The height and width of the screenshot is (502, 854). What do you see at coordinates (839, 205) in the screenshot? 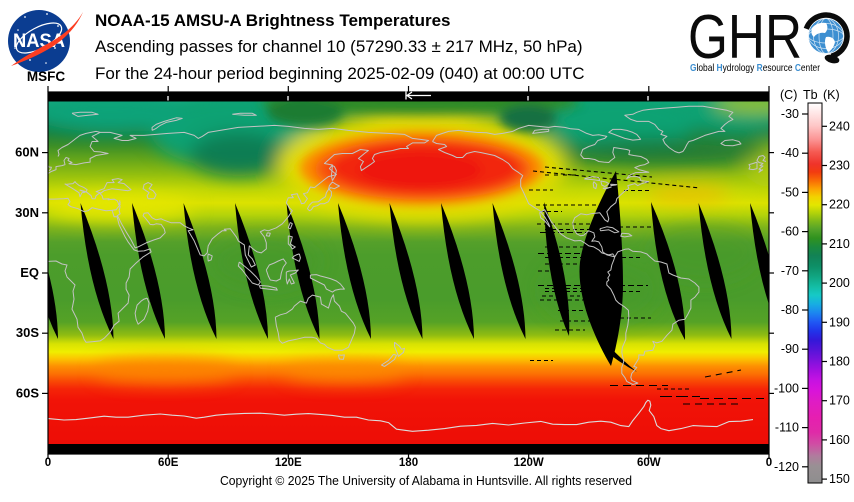
I see `svg-text: 220` at bounding box center [839, 205].